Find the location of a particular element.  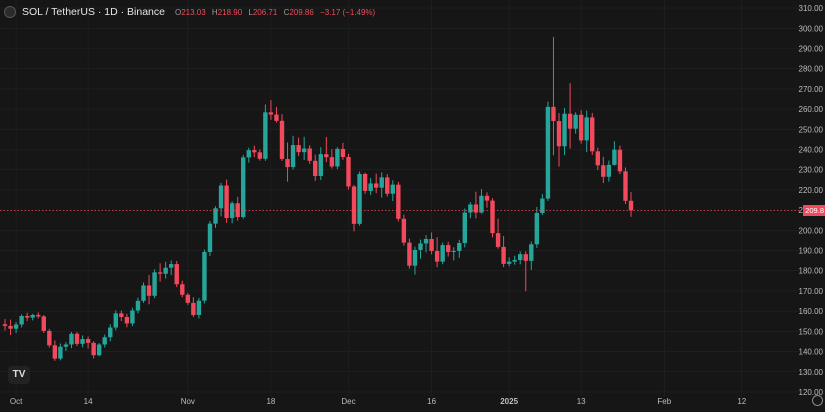

y-tick-label: 270.00 is located at coordinates (811, 89).